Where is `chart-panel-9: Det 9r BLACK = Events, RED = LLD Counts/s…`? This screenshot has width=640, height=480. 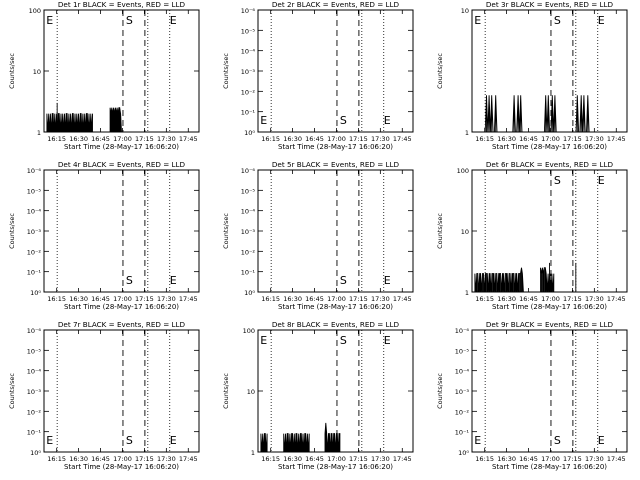 chart-panel-9: Det 9r BLACK = Events, RED = LLD Counts/s… is located at coordinates (532, 395).